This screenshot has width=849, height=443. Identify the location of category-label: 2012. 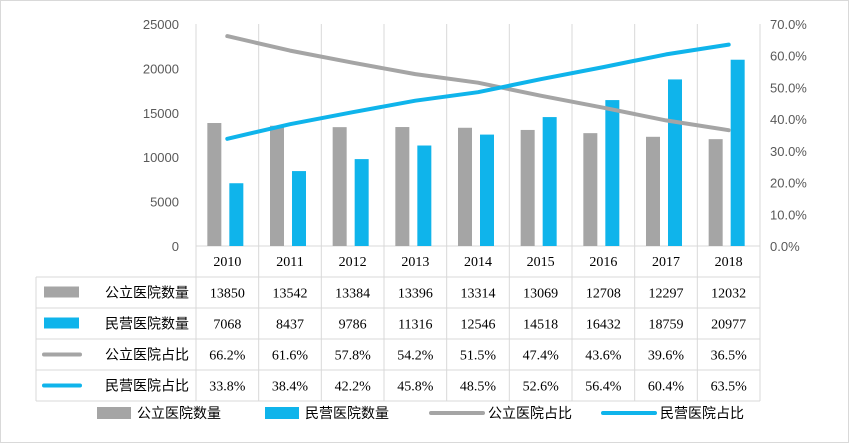
(353, 262).